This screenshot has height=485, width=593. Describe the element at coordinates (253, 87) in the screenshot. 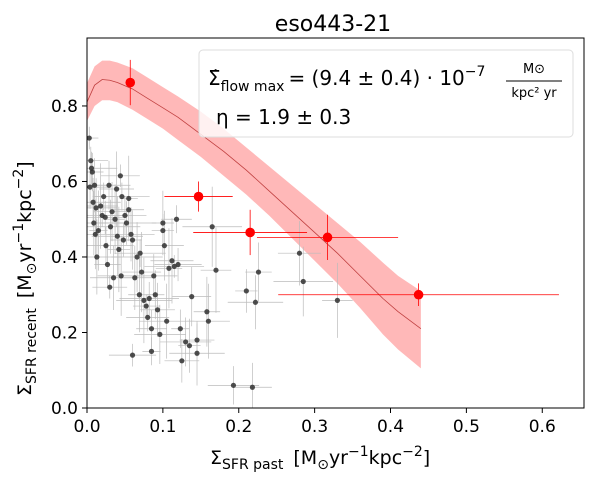

I see `annotation-subscript: flow max` at that location.